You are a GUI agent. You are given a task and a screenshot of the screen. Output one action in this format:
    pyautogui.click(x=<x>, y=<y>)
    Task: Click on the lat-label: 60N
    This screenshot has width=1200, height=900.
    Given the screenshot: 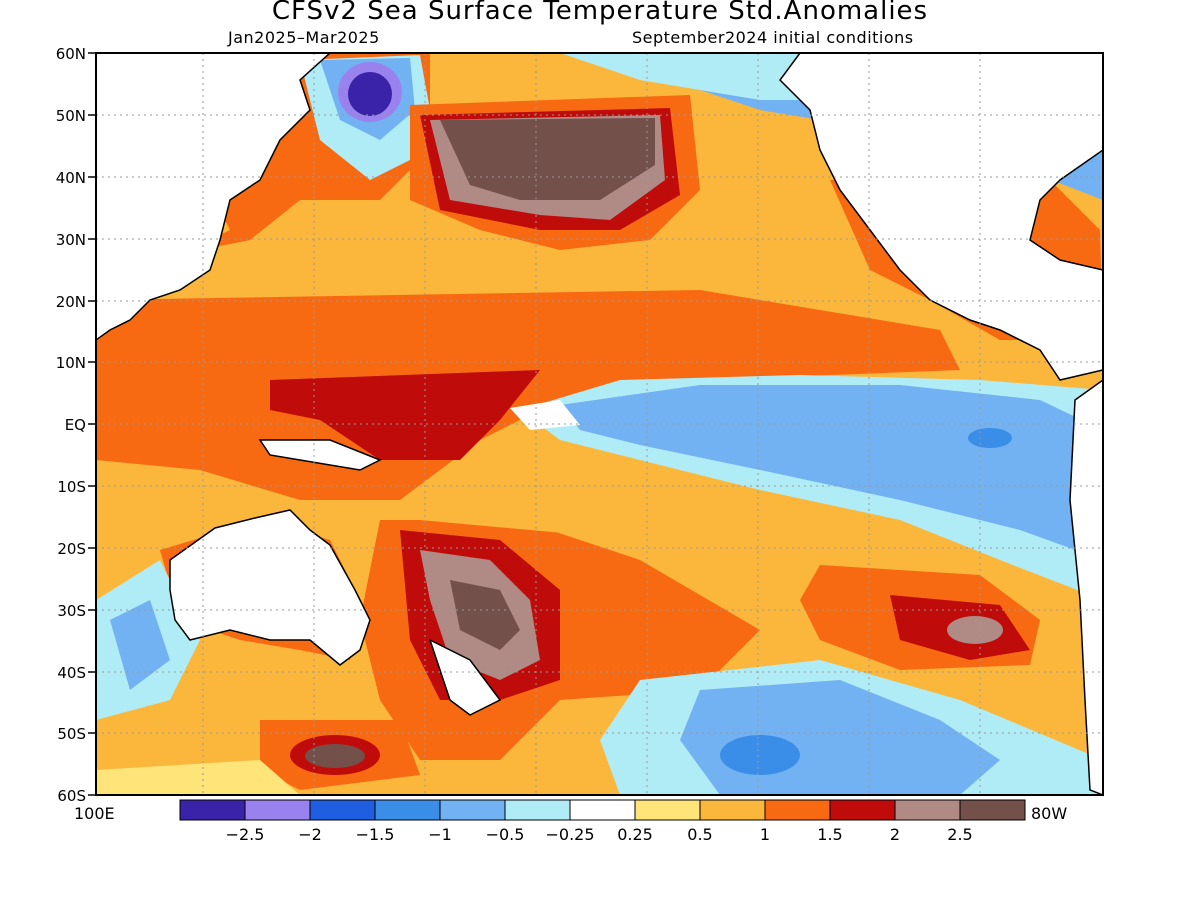 What is the action you would take?
    pyautogui.click(x=70, y=54)
    